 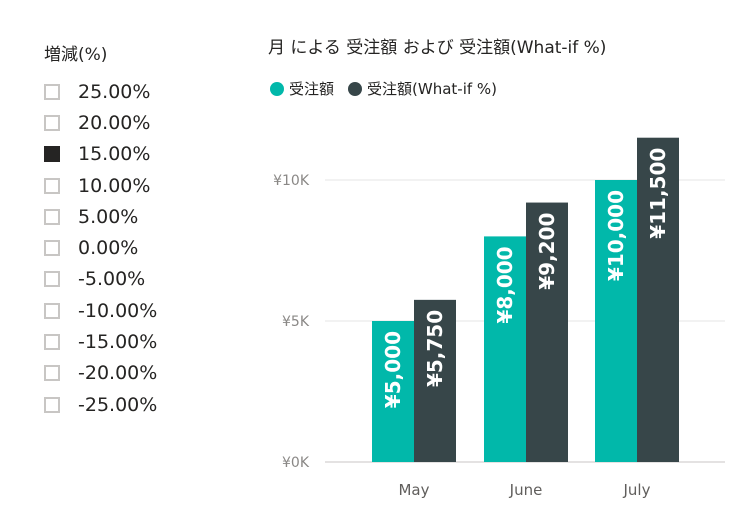 I want to click on legend-item-order-amount: 受注額, so click(x=302, y=88).